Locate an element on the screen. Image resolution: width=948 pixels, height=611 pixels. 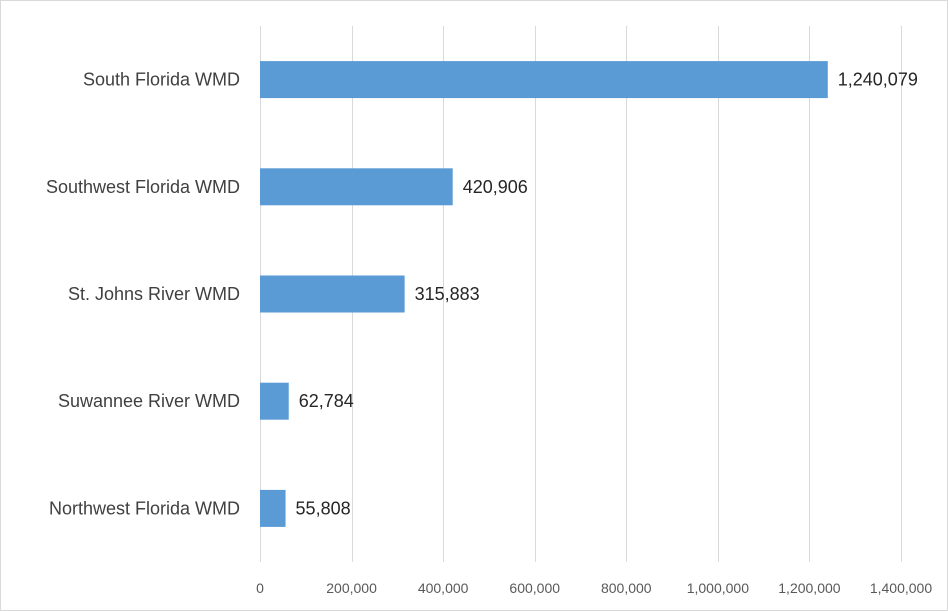
category-label-0: South Florida WMD is located at coordinates (161, 80).